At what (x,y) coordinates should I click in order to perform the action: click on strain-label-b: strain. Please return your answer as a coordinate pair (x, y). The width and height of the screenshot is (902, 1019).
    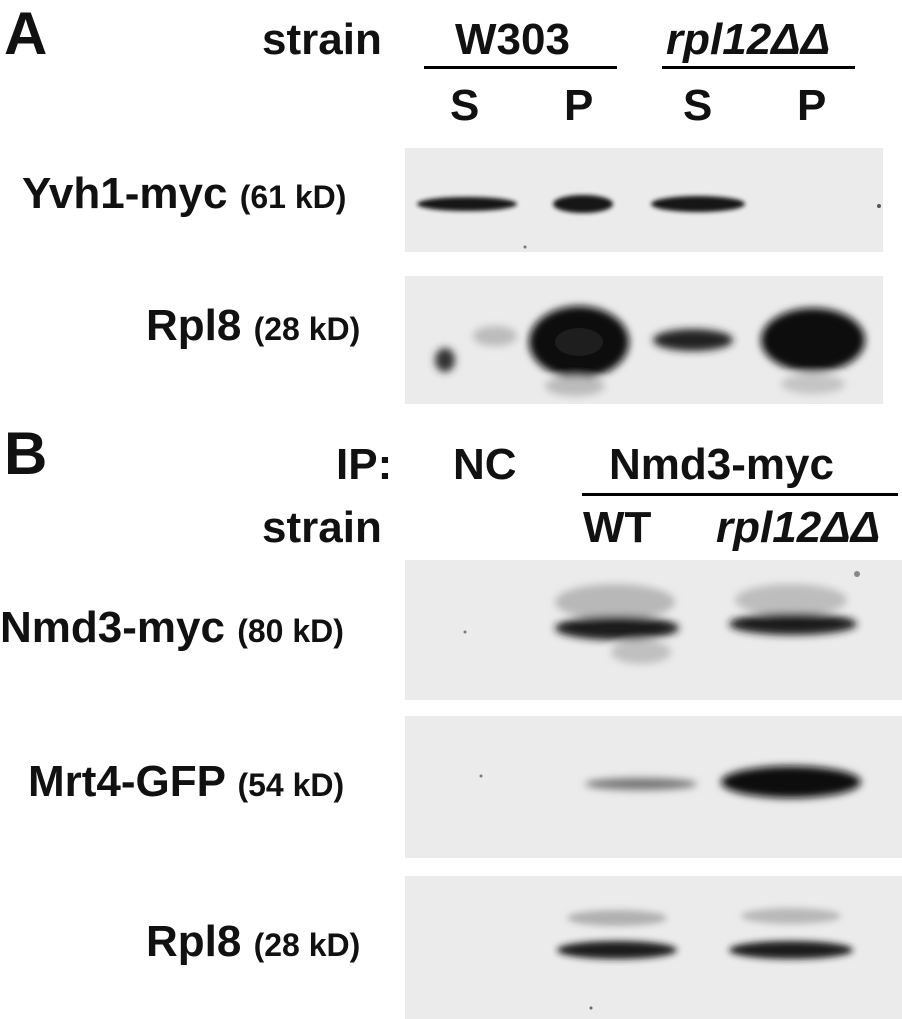
    Looking at the image, I should click on (322, 527).